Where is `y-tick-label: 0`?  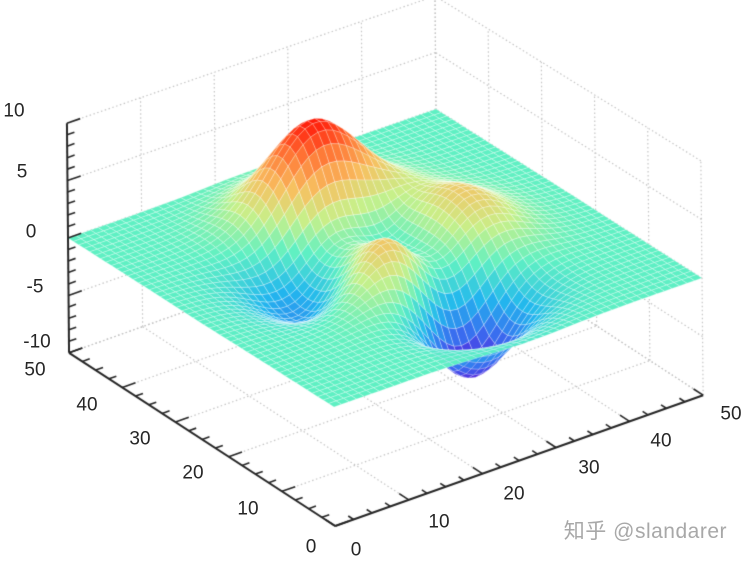
y-tick-label: 0 is located at coordinates (311, 547).